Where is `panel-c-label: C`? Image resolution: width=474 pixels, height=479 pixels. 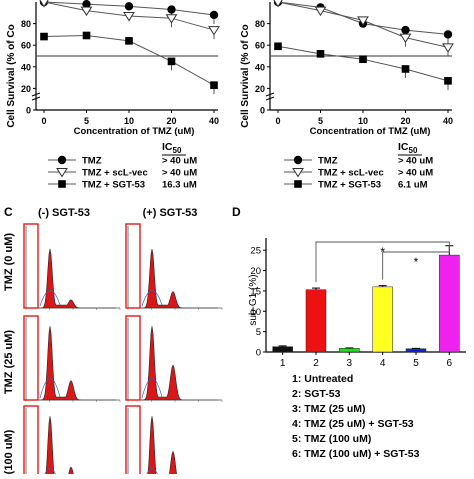 panel-c-label: C is located at coordinates (8, 212).